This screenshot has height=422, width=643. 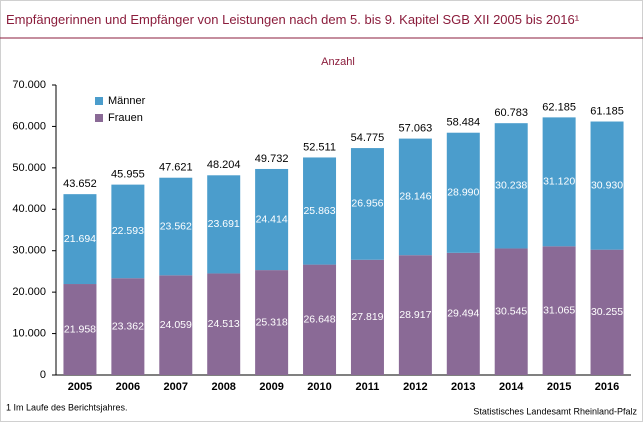 I want to click on segment-label: 25.863, so click(x=319, y=211).